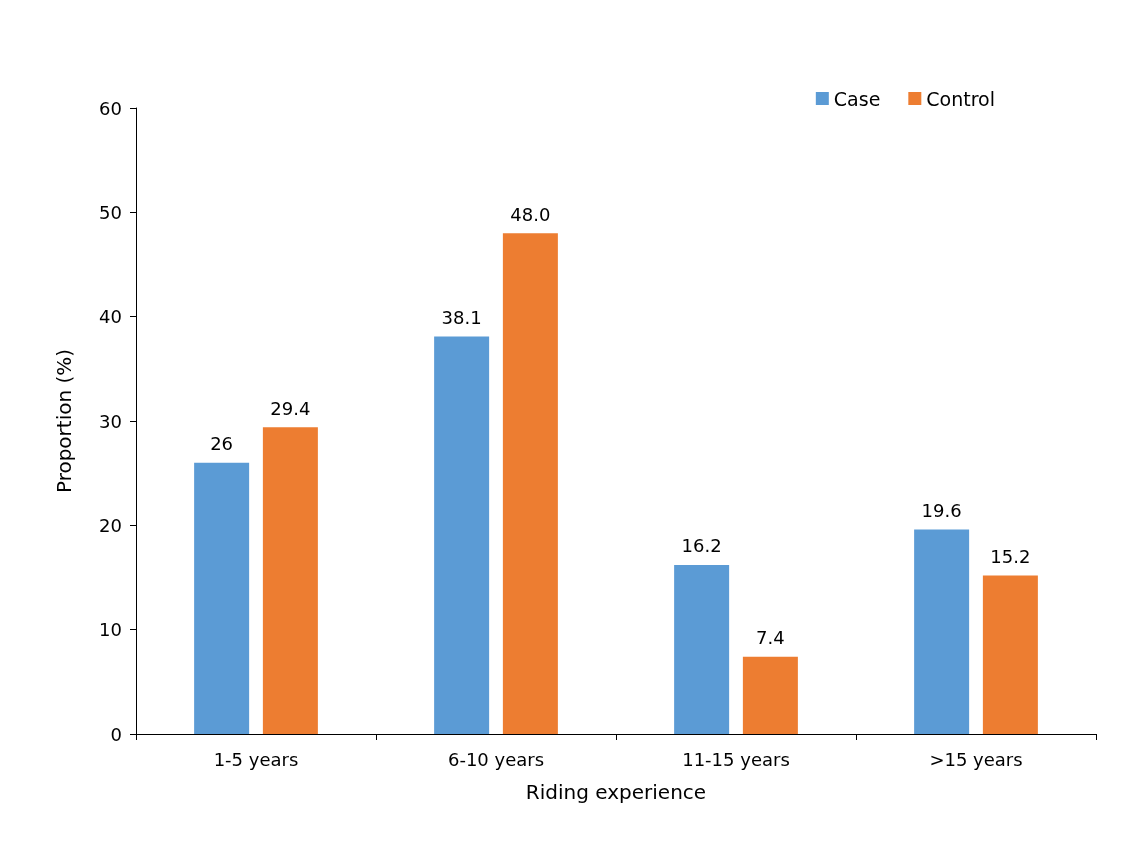 This screenshot has width=1126, height=854. What do you see at coordinates (64, 421) in the screenshot?
I see `y-axis-title: Proportion (%)` at bounding box center [64, 421].